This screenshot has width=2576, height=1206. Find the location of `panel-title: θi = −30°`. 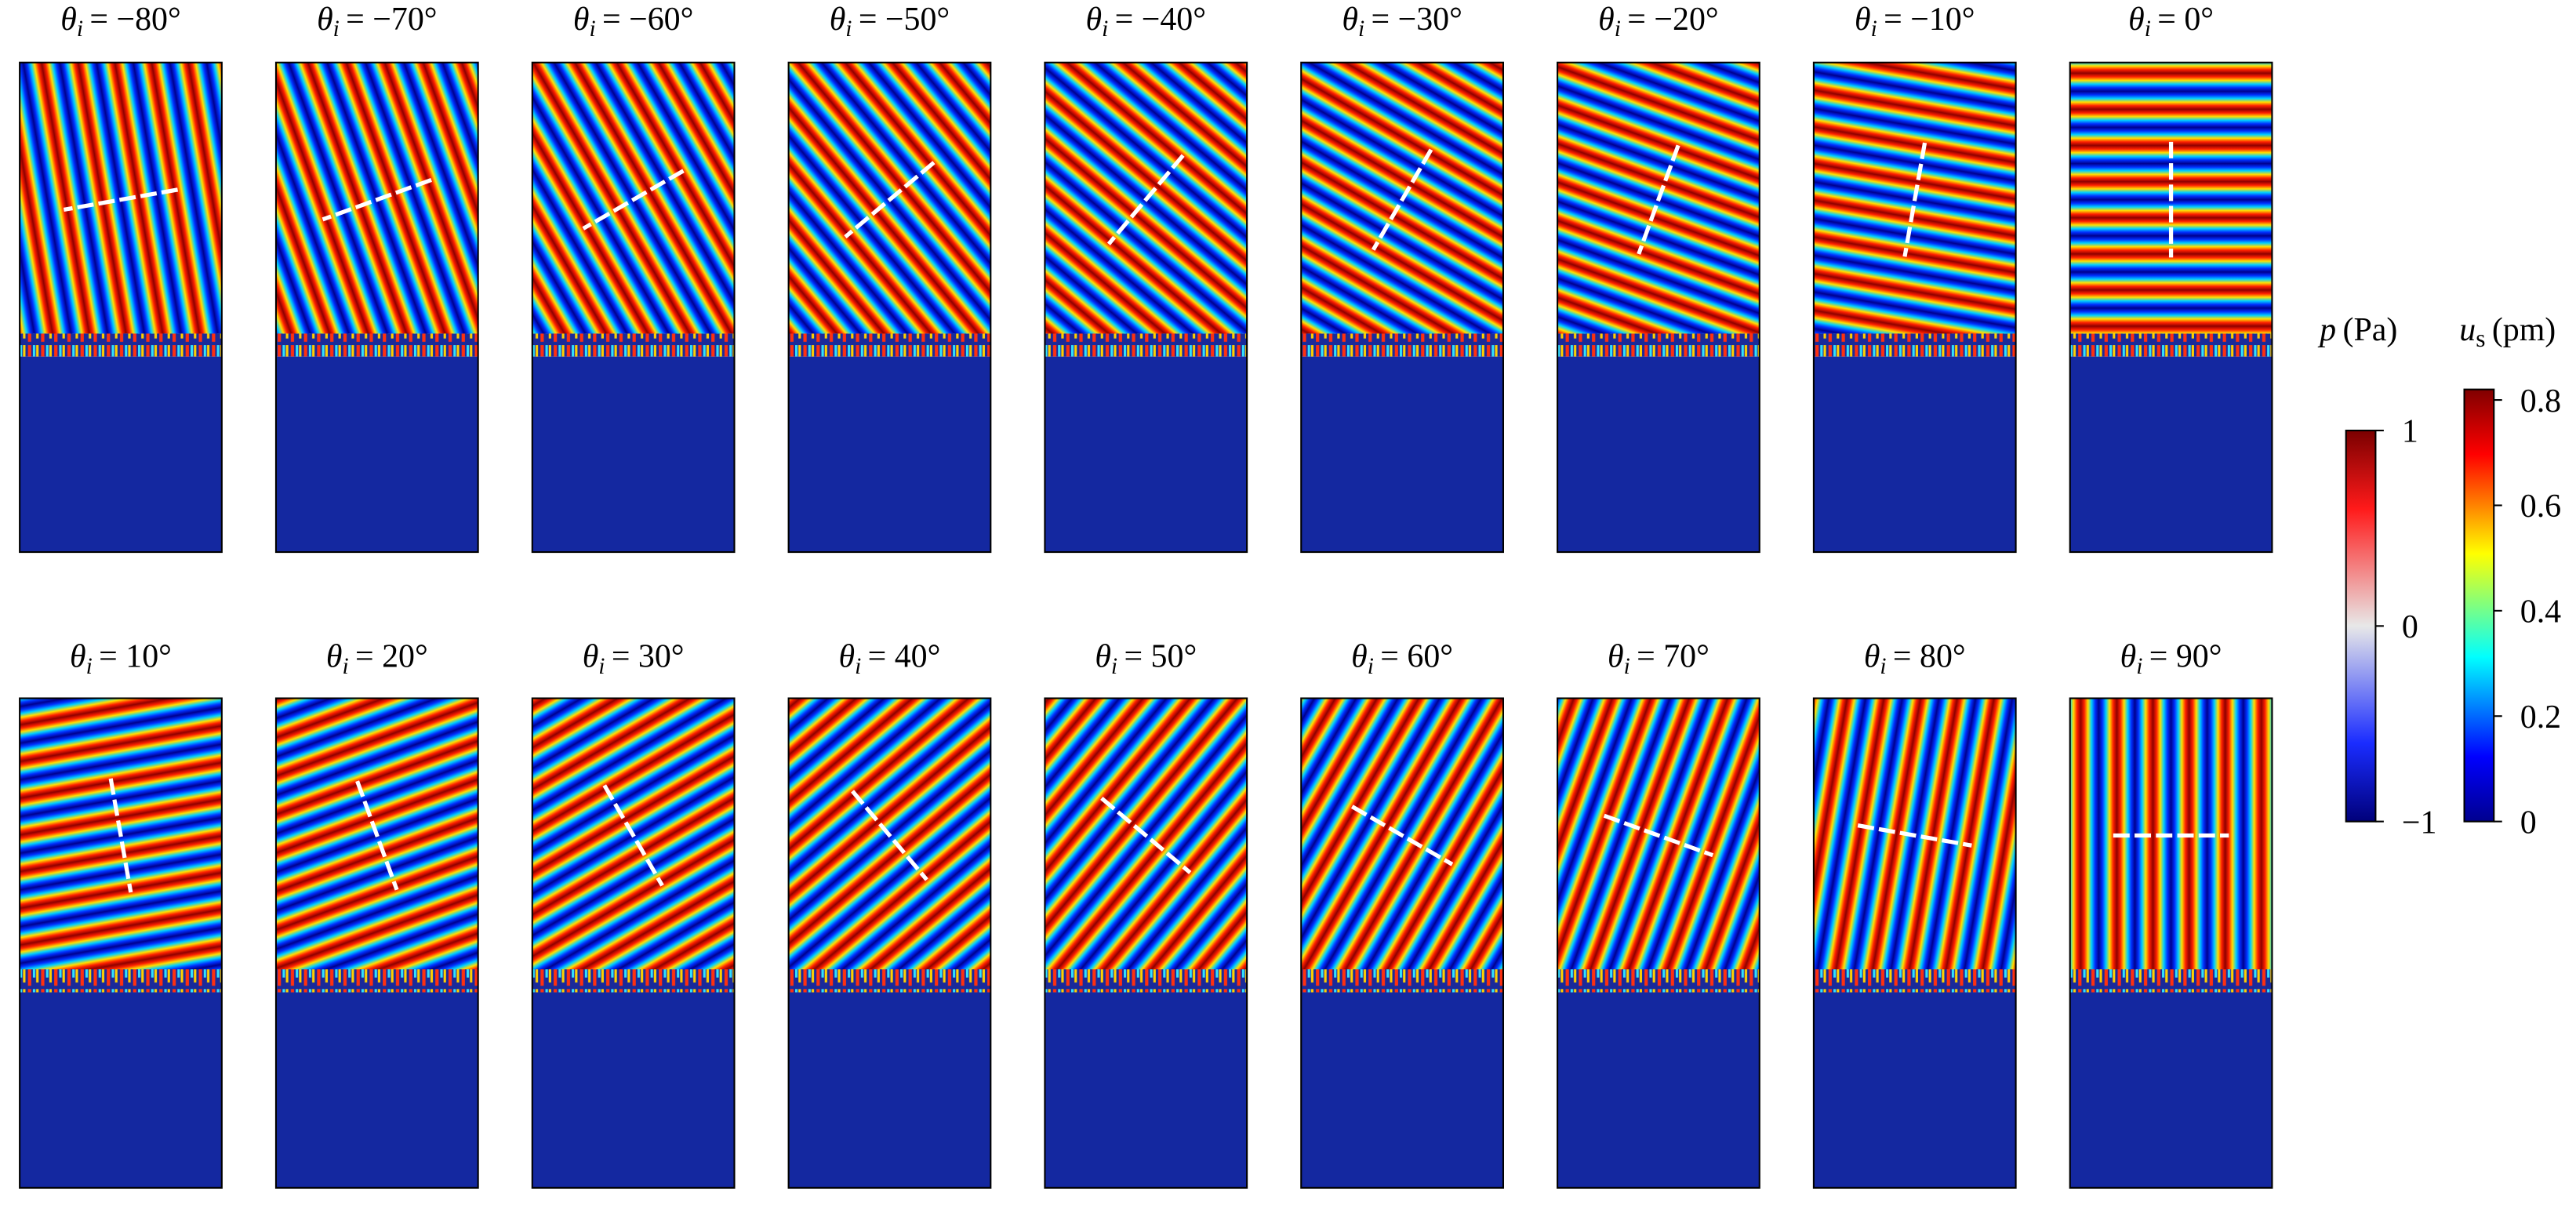

panel-title: θi = −30° is located at coordinates (1402, 22).